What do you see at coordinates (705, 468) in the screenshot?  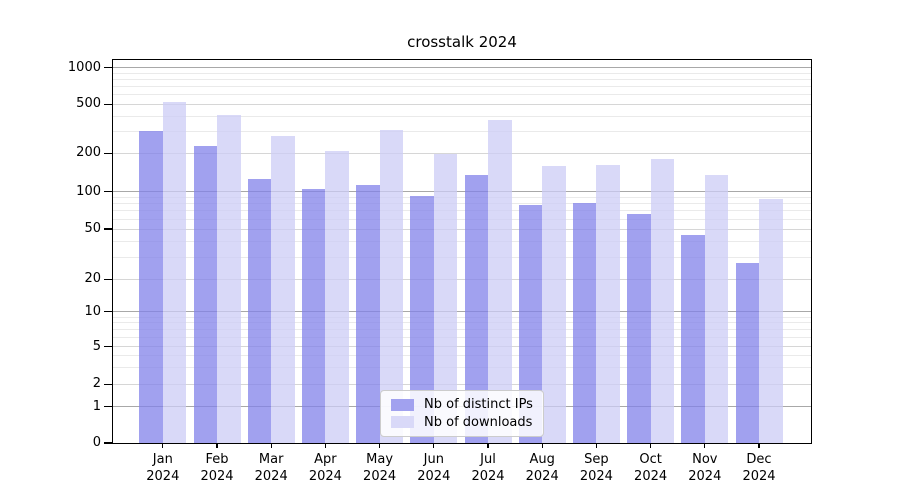 I see `x-tick-label-nov: Nov 2024` at bounding box center [705, 468].